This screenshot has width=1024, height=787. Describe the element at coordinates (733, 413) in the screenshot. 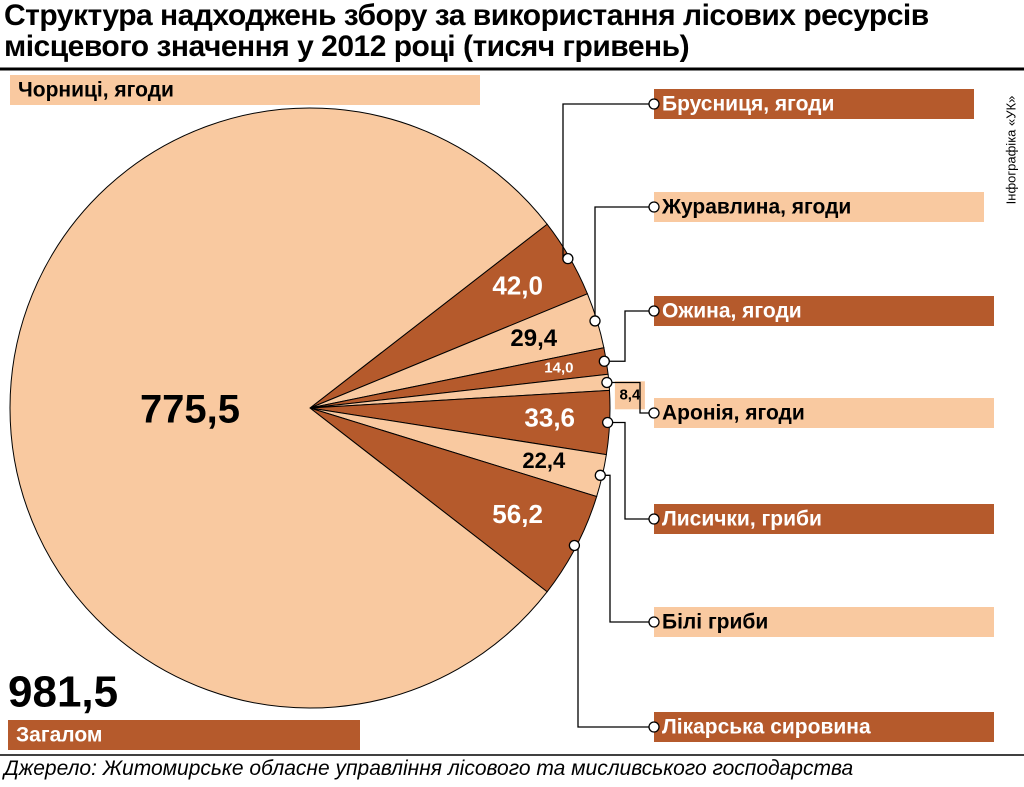

I see `category-label: Аронія, ягоди` at that location.